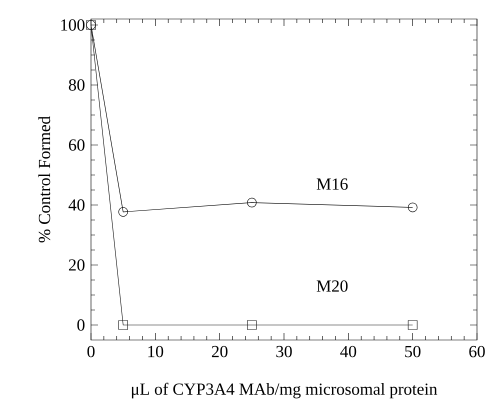 The width and height of the screenshot is (493, 408). Describe the element at coordinates (332, 286) in the screenshot. I see `series-label: M20` at that location.